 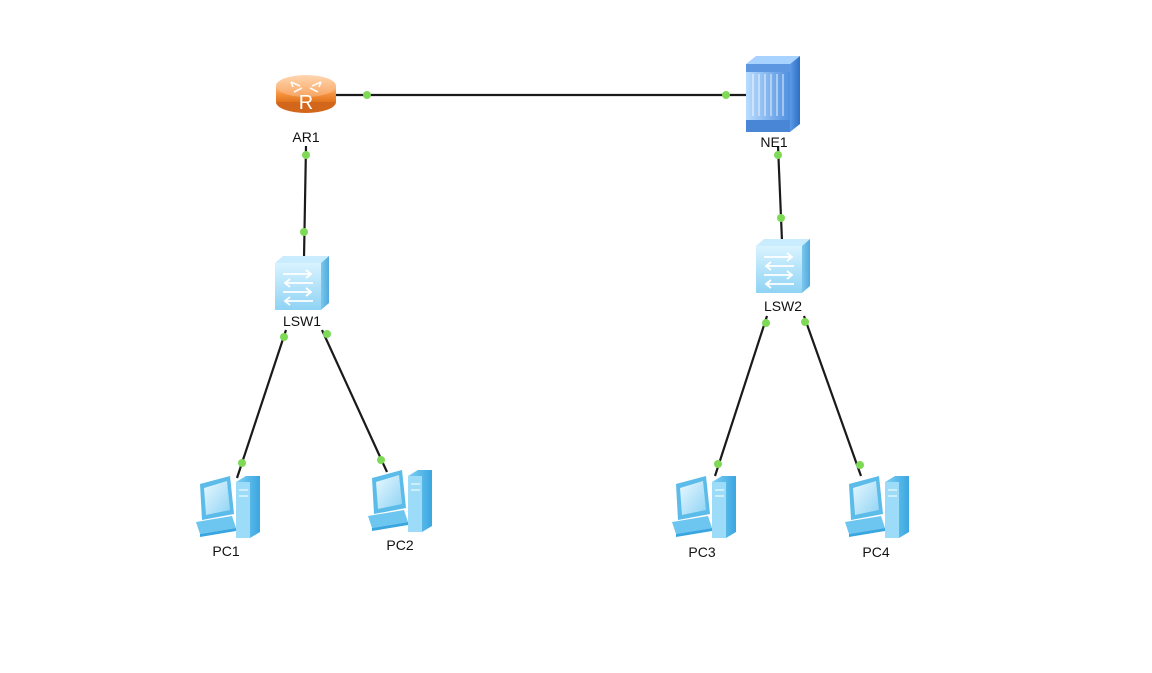 What do you see at coordinates (225, 551) in the screenshot?
I see `device-label-pc1: PC1` at bounding box center [225, 551].